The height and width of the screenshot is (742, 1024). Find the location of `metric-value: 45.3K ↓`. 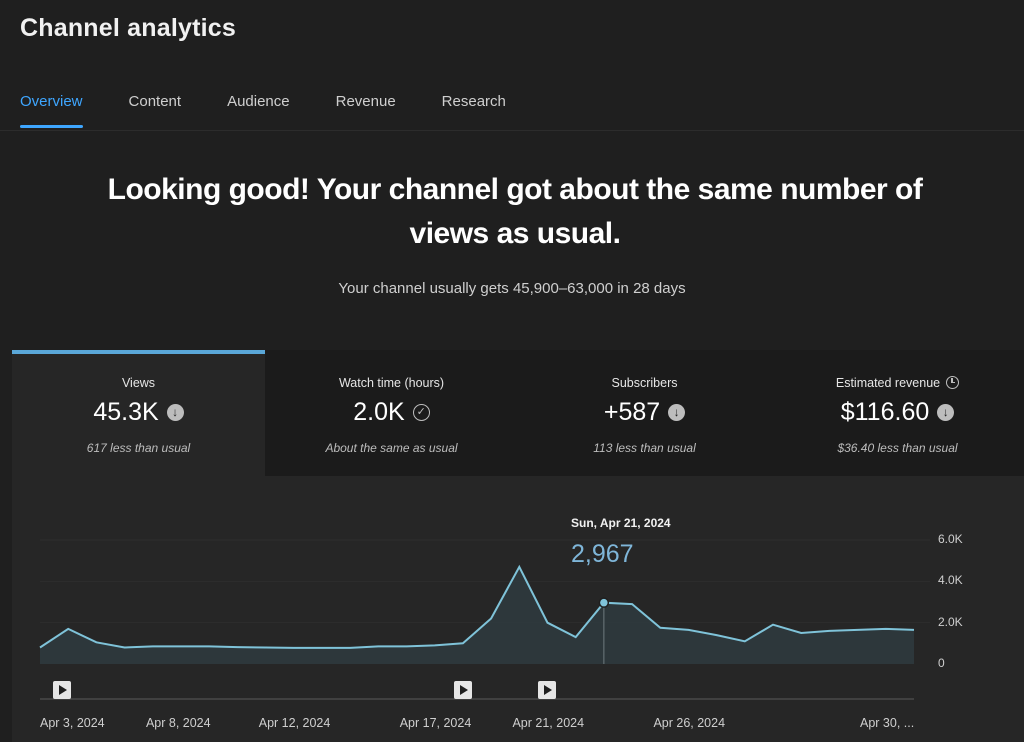

metric-value: 45.3K ↓ is located at coordinates (138, 412).